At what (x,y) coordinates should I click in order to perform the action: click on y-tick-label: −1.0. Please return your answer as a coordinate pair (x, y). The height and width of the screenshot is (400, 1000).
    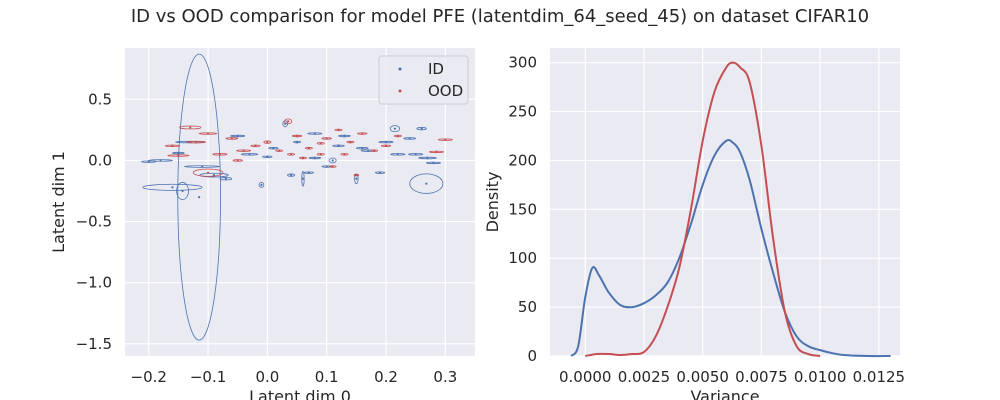
    Looking at the image, I should click on (94, 283).